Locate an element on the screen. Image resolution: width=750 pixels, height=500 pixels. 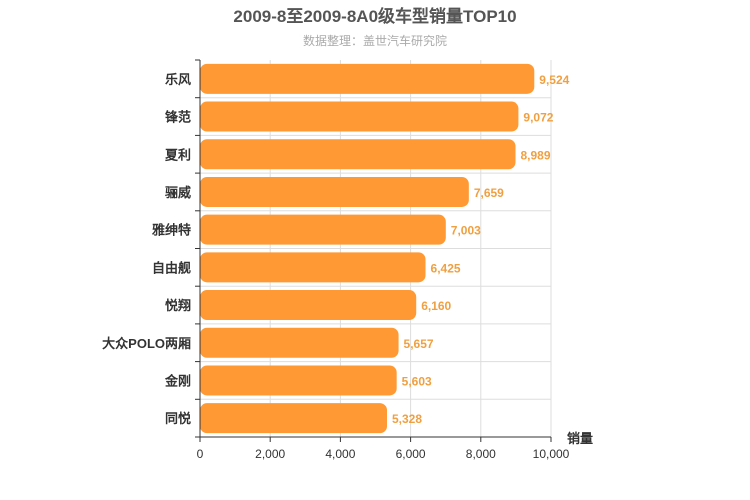
data-label: 5,603 is located at coordinates (417, 381).